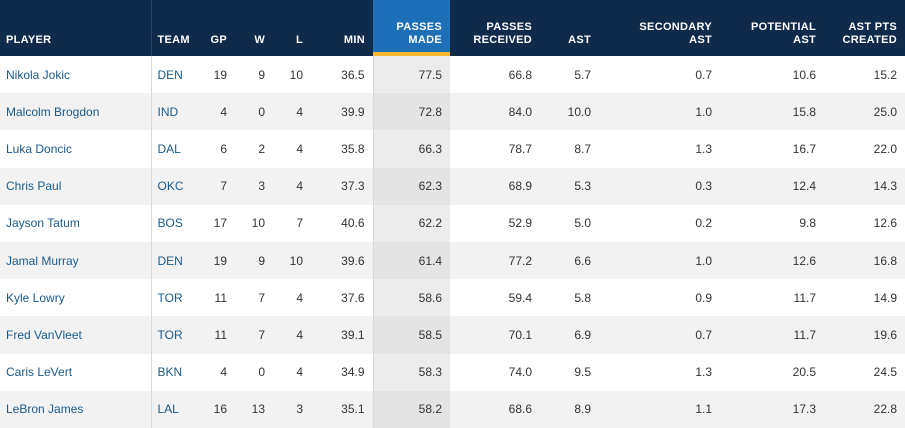 Image resolution: width=905 pixels, height=428 pixels. I want to click on cell-gp: 6, so click(223, 148).